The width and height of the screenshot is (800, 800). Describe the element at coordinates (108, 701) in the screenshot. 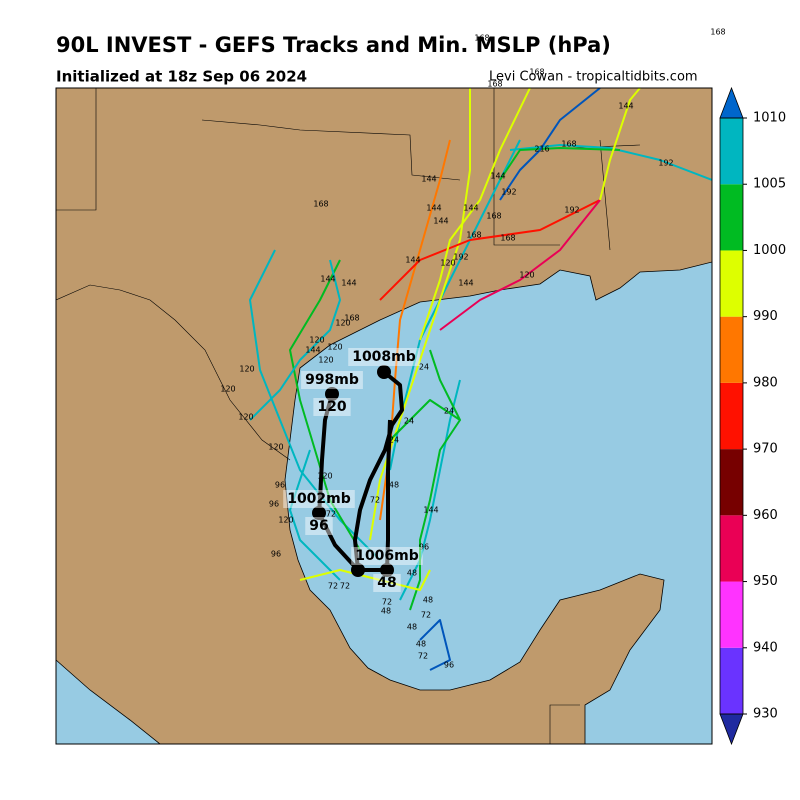

I see `pacific` at that location.